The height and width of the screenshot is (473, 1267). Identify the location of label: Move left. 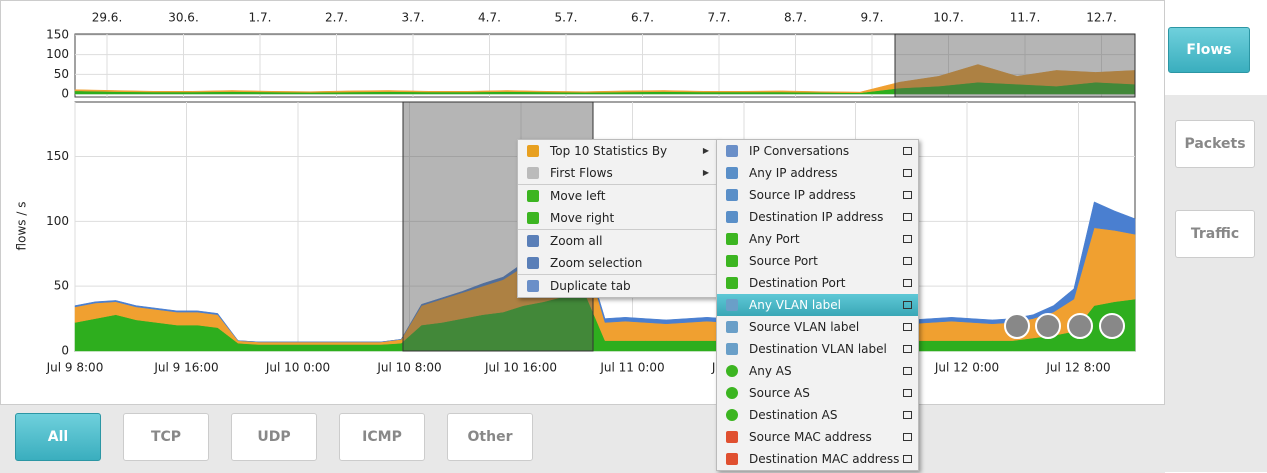
(578, 196).